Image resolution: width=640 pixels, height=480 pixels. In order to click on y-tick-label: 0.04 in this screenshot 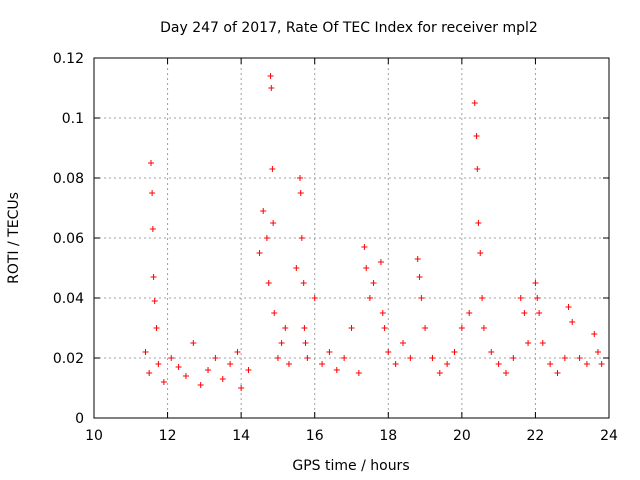, I will do `click(68, 299)`.